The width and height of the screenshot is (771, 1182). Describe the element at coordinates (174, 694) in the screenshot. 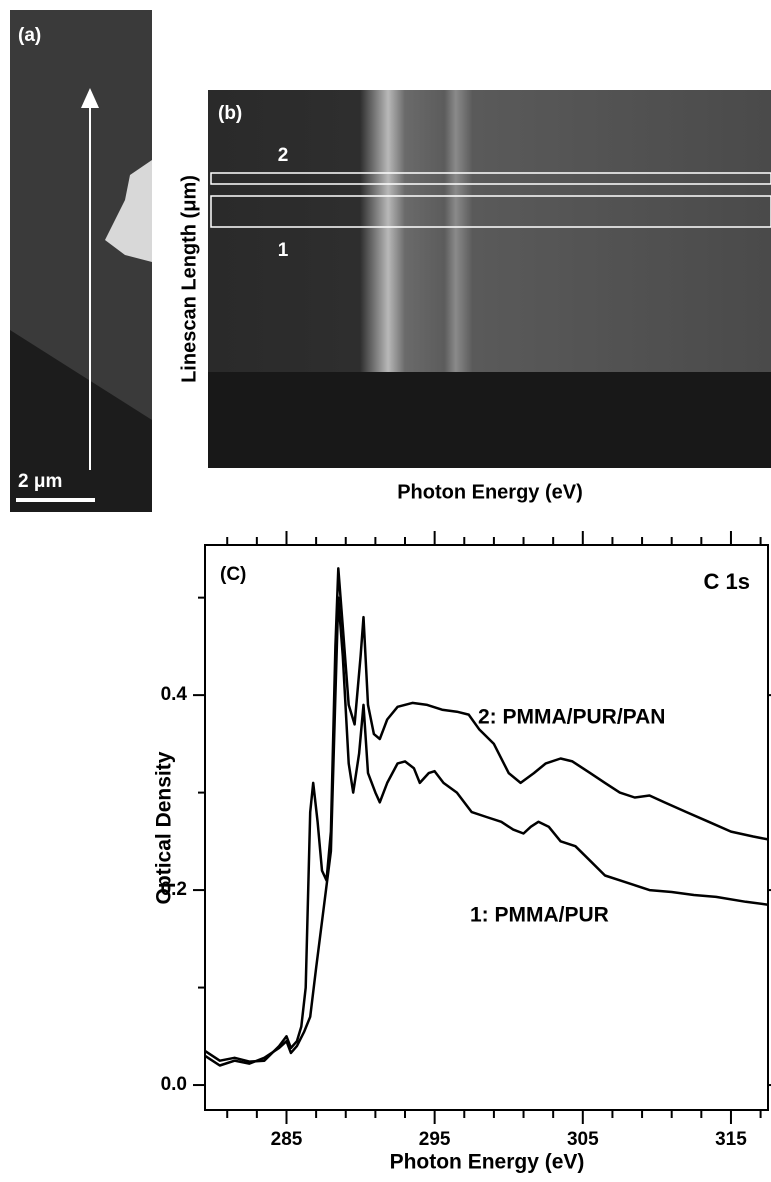

I see `y-tick-label: 0.4` at that location.